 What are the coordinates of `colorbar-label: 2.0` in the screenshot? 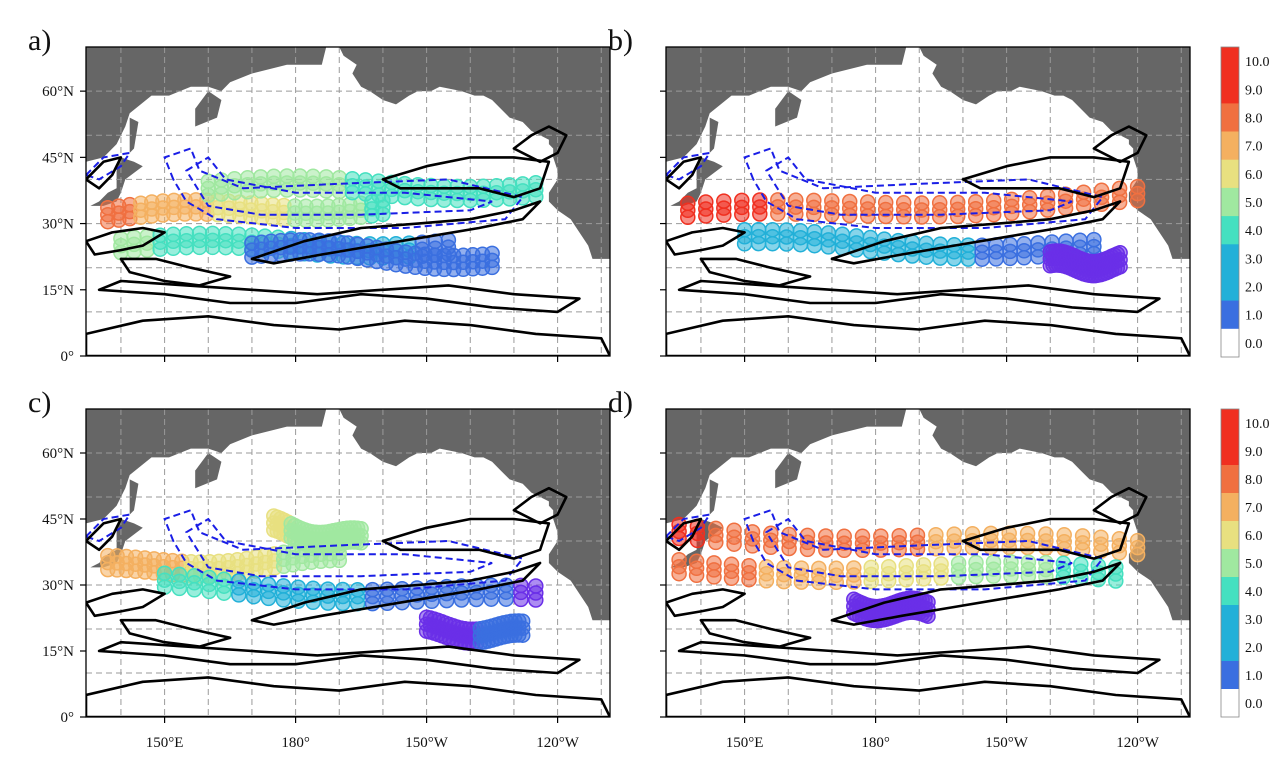 It's located at (1254, 648).